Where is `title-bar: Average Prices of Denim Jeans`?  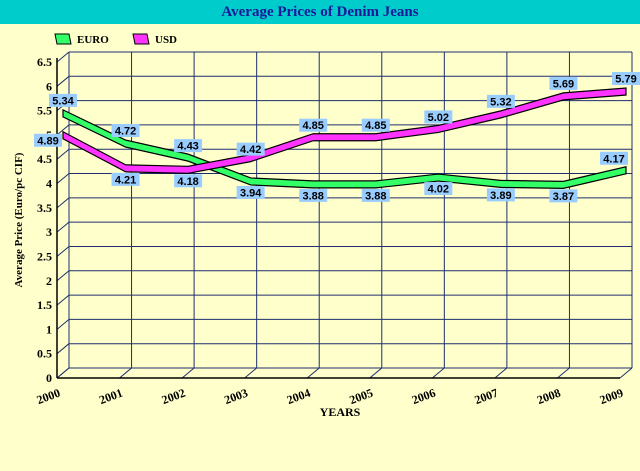 title-bar: Average Prices of Denim Jeans is located at coordinates (320, 12).